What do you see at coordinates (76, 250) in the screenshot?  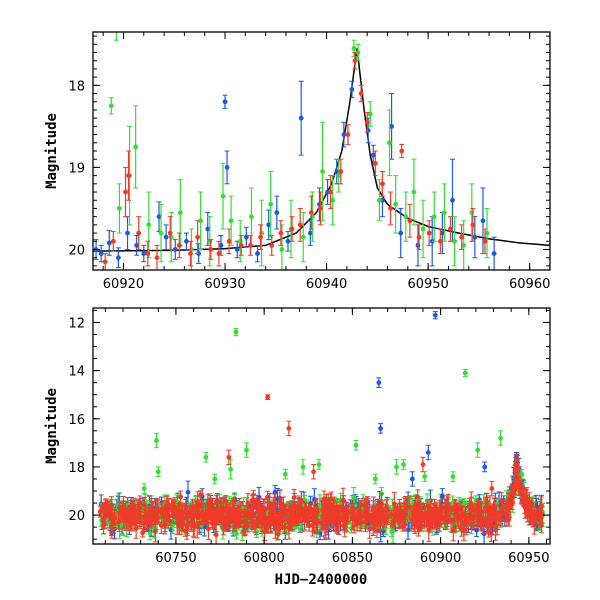 I see `y-tick-label: 20` at bounding box center [76, 250].